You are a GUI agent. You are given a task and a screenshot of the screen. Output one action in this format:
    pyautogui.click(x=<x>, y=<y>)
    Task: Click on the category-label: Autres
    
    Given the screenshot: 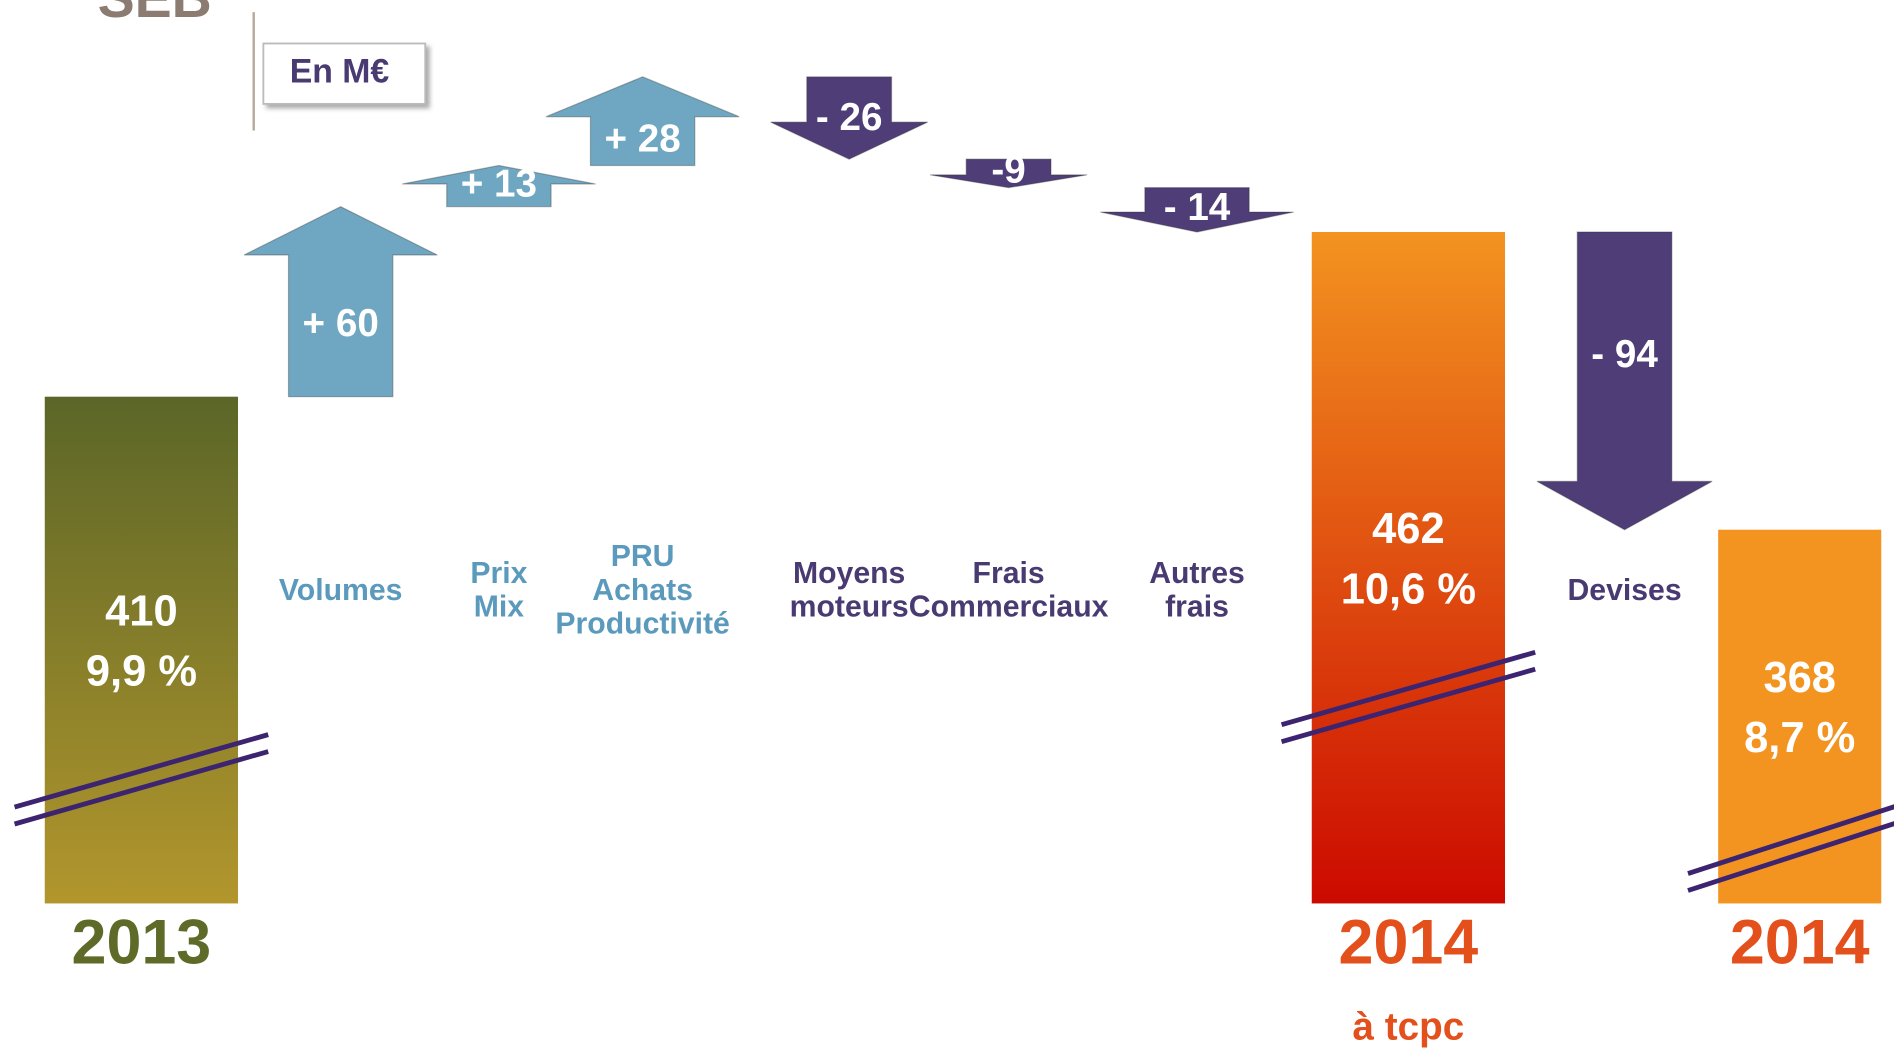 What is the action you would take?
    pyautogui.click(x=1197, y=573)
    